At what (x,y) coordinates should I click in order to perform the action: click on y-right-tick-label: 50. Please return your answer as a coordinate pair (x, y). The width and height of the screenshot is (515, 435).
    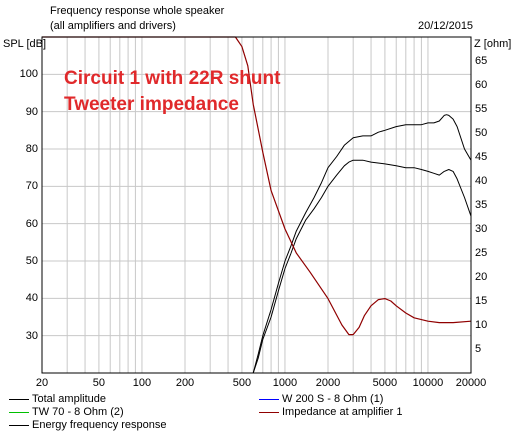
    Looking at the image, I should click on (481, 133).